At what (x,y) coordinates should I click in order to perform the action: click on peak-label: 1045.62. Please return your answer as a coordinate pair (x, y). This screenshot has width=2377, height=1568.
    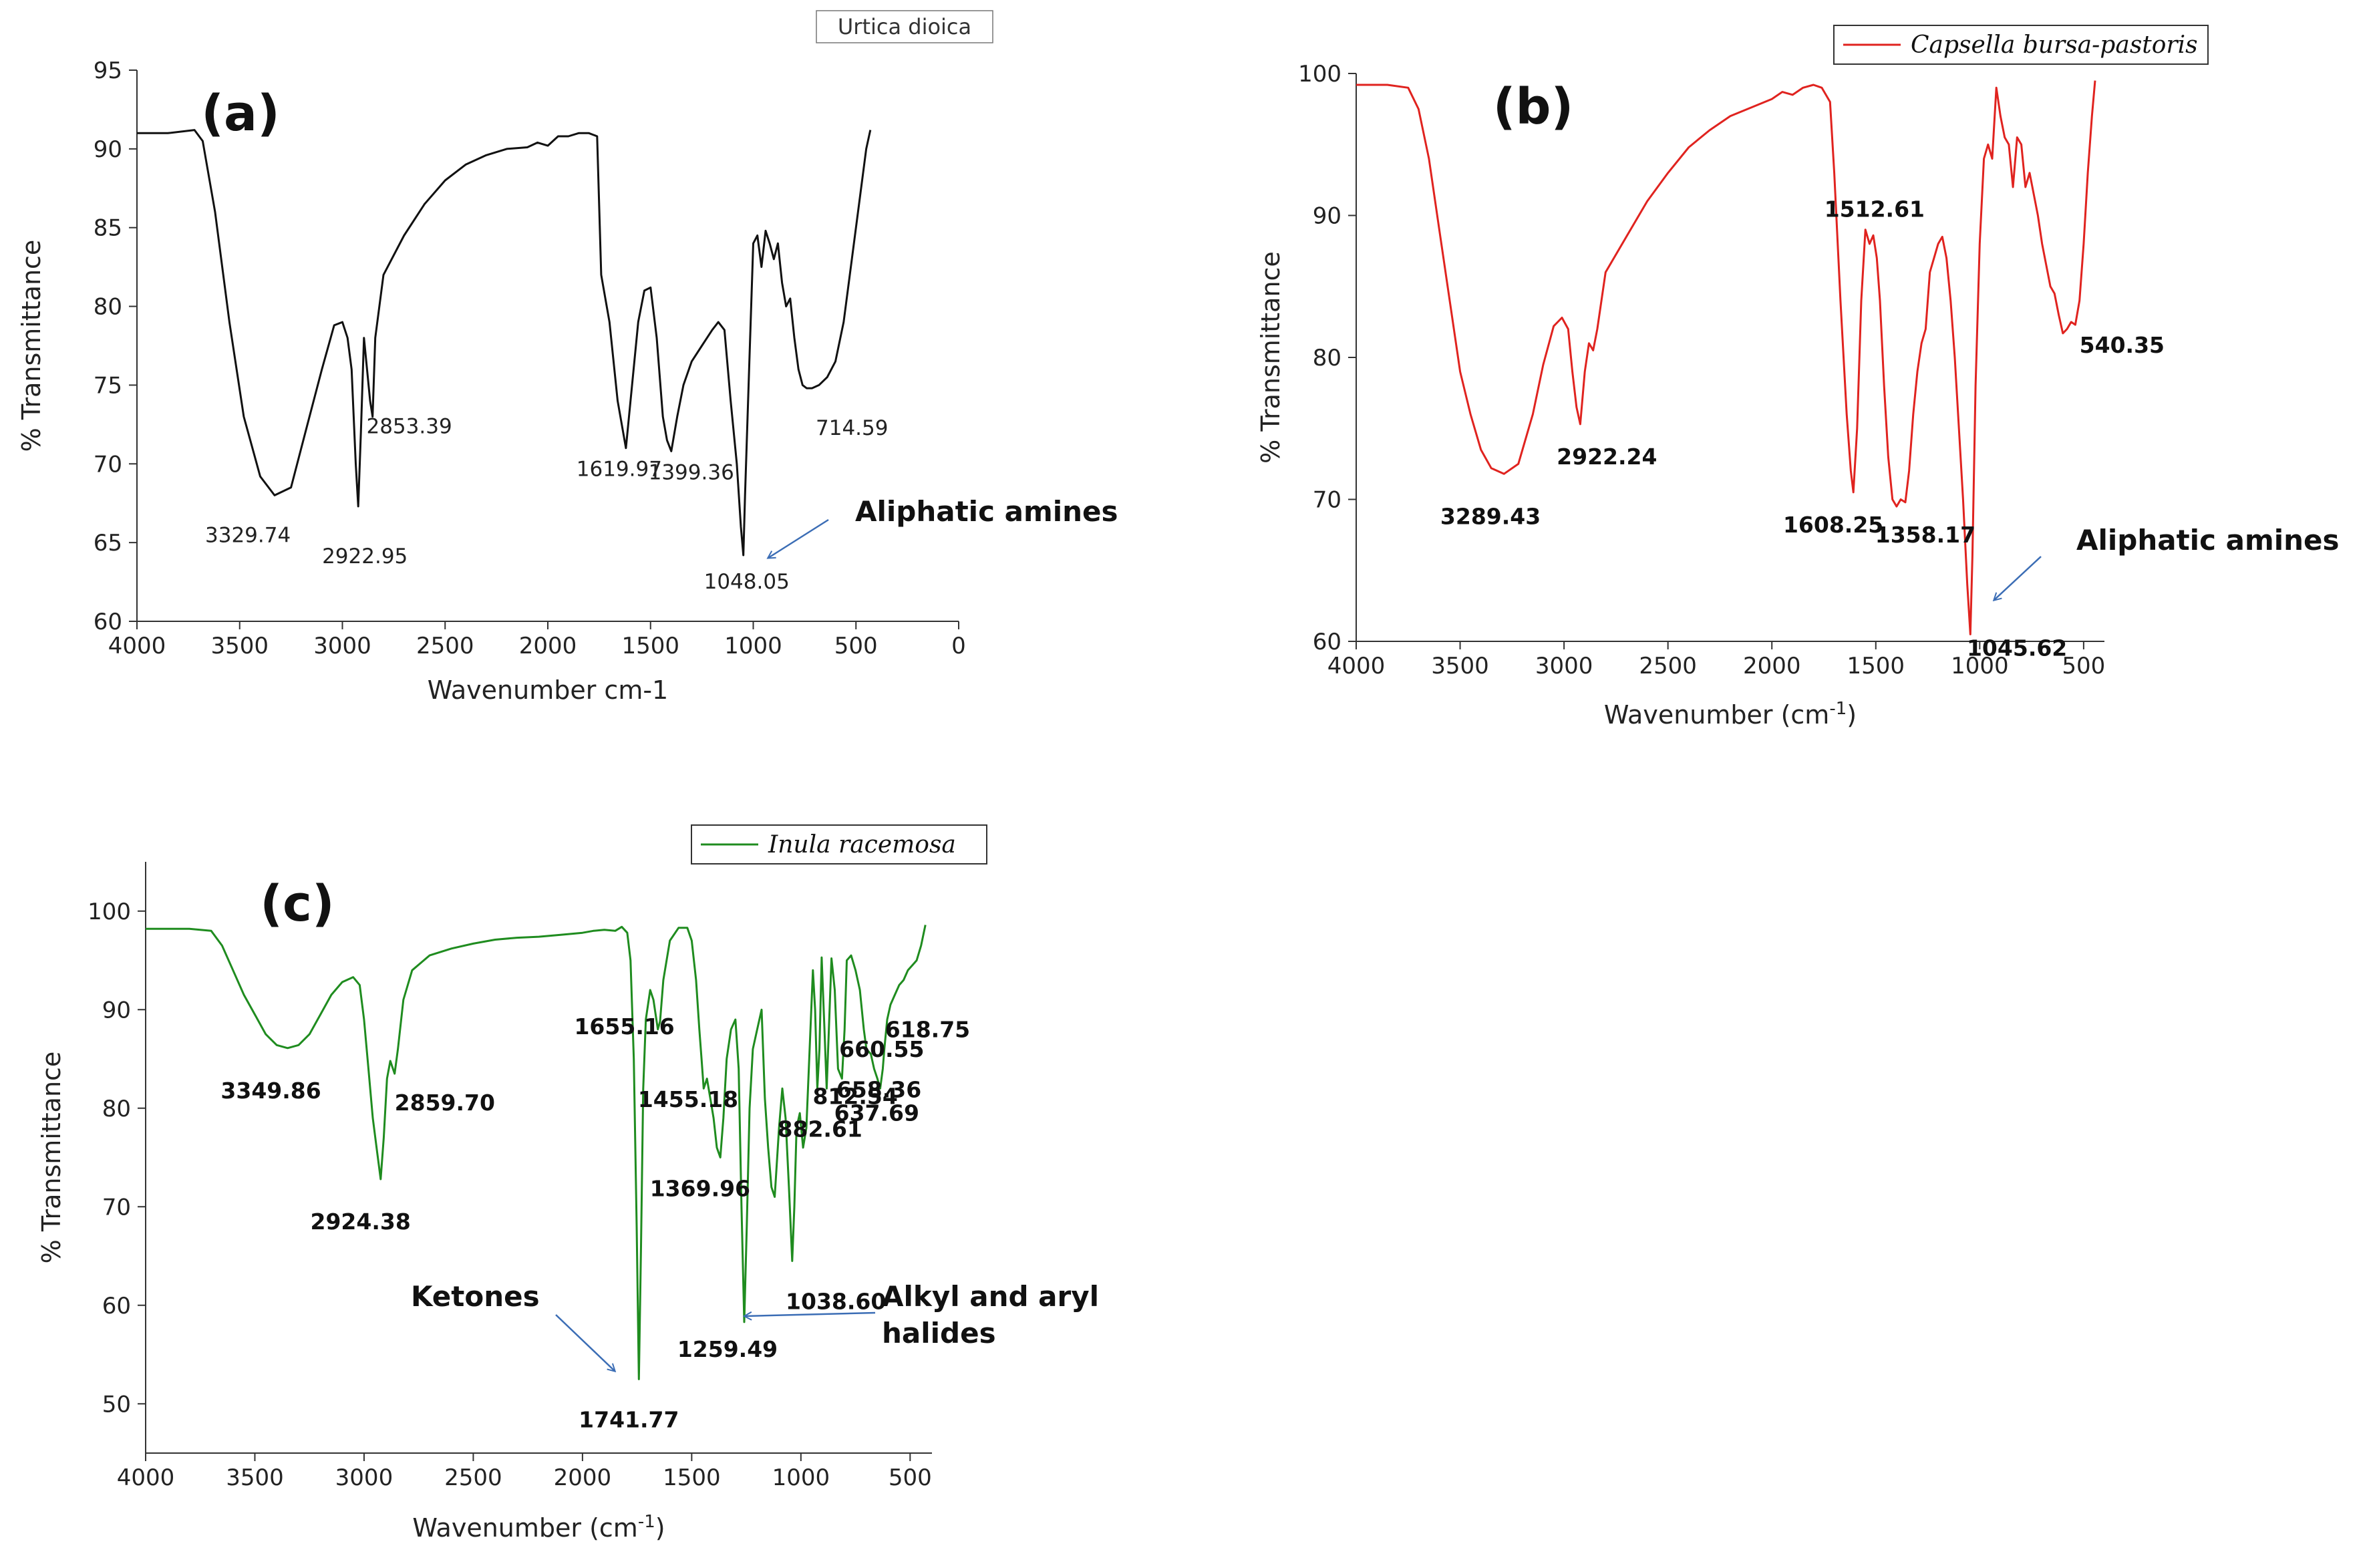
    Looking at the image, I should click on (2017, 648).